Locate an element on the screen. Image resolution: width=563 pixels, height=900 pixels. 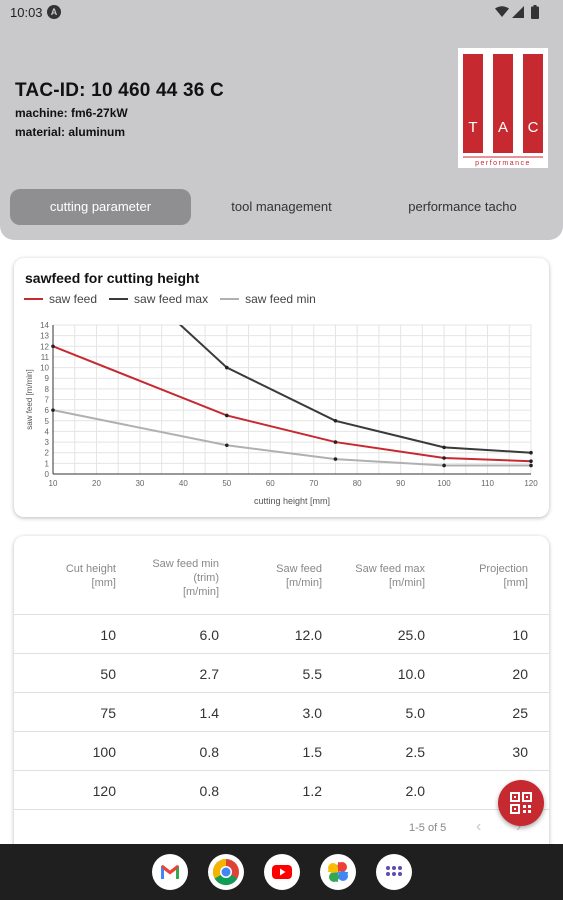
signal-icon is located at coordinates (518, 12).